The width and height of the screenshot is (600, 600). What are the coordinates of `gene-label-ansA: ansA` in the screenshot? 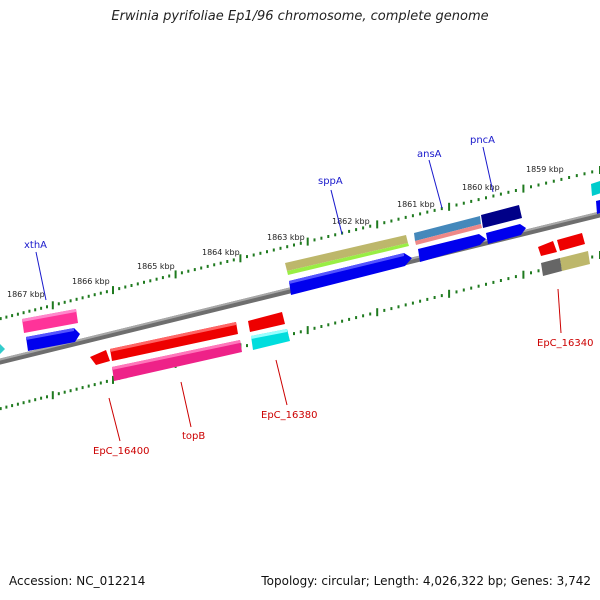 It's located at (429, 154).